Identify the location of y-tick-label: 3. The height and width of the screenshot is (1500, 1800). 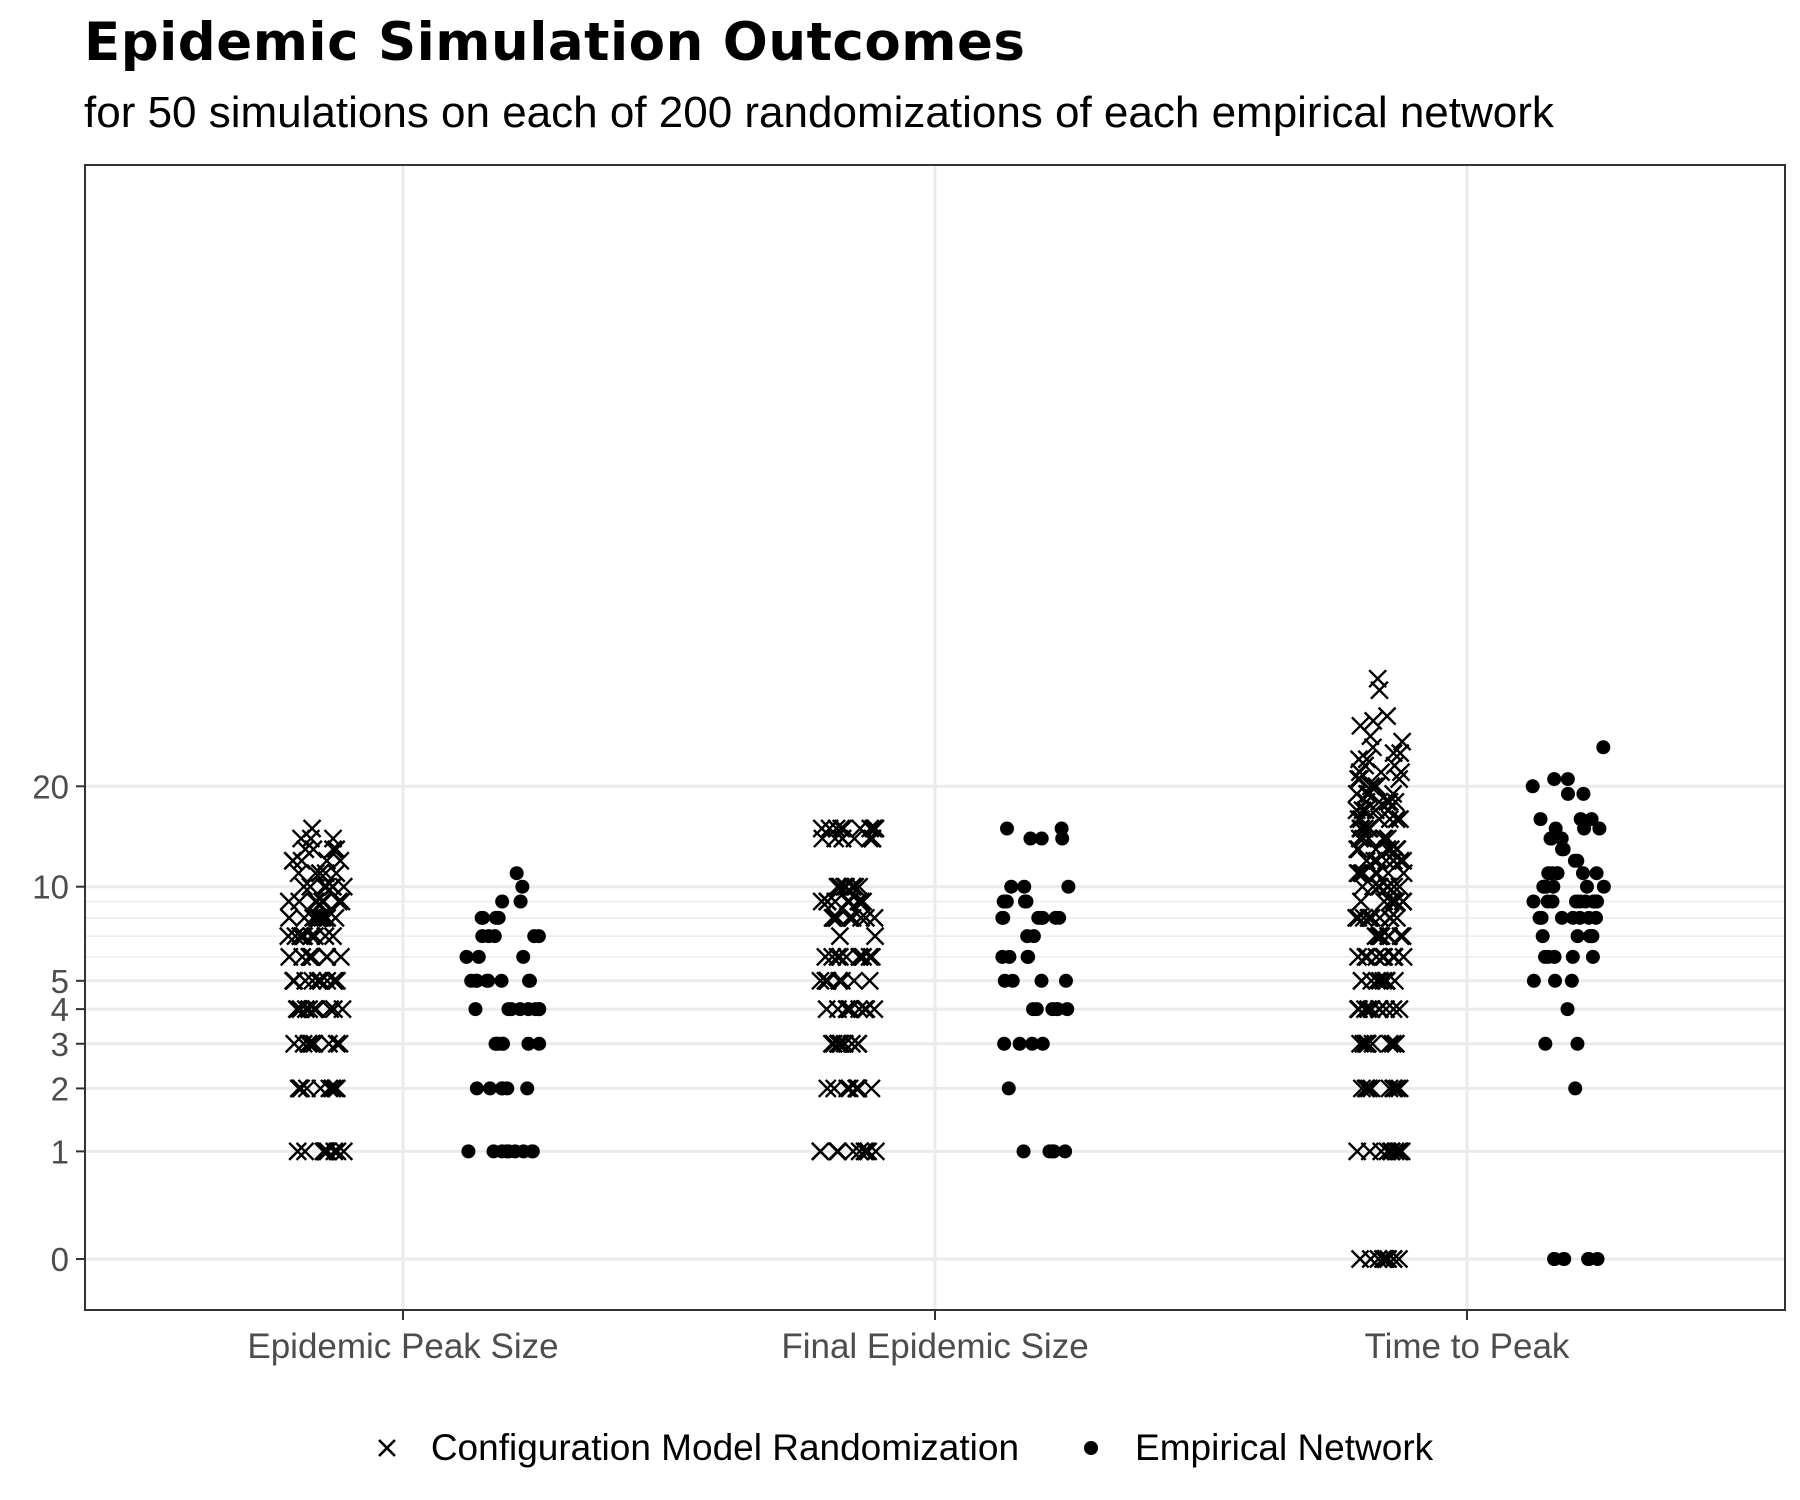
(60, 1044).